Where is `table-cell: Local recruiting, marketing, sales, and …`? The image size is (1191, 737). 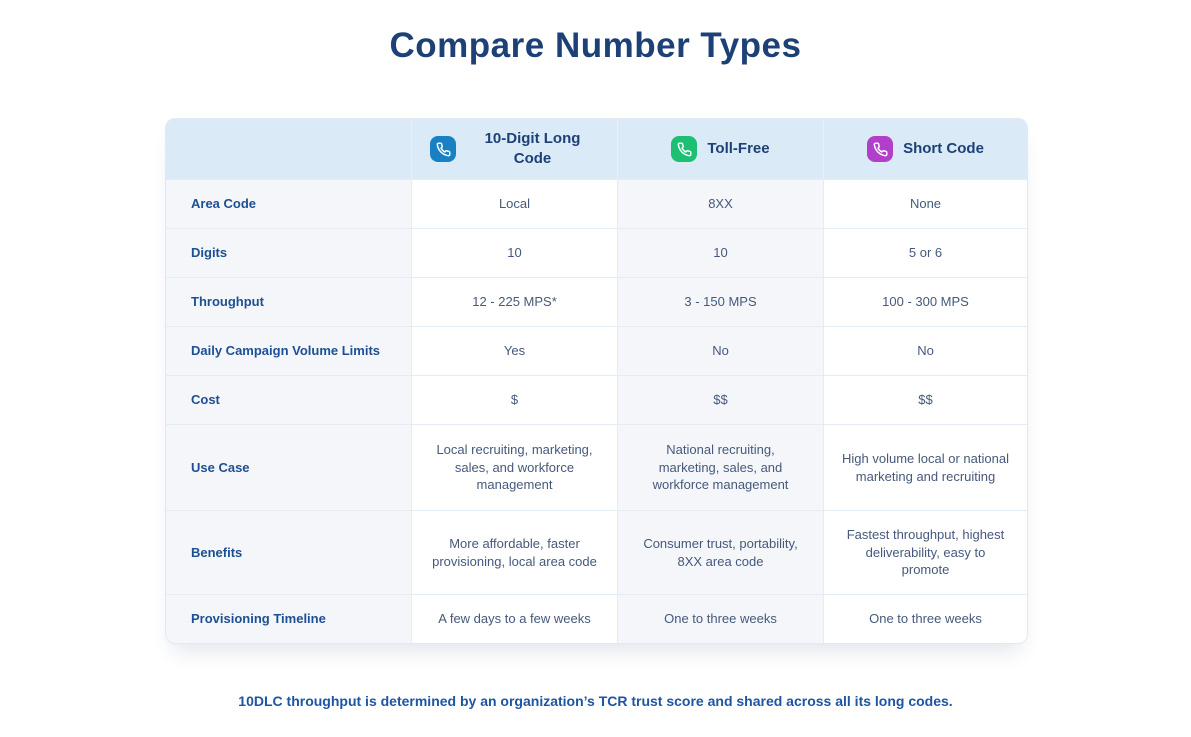
table-cell: Local recruiting, marketing, sales, and … is located at coordinates (515, 467).